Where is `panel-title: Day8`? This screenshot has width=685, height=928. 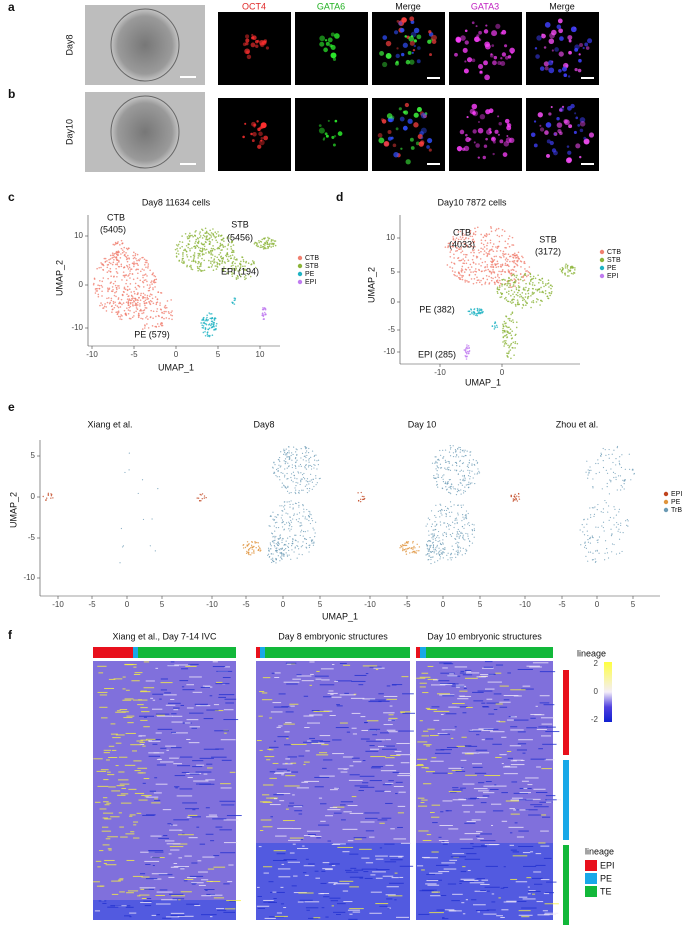 panel-title: Day8 is located at coordinates (263, 424).